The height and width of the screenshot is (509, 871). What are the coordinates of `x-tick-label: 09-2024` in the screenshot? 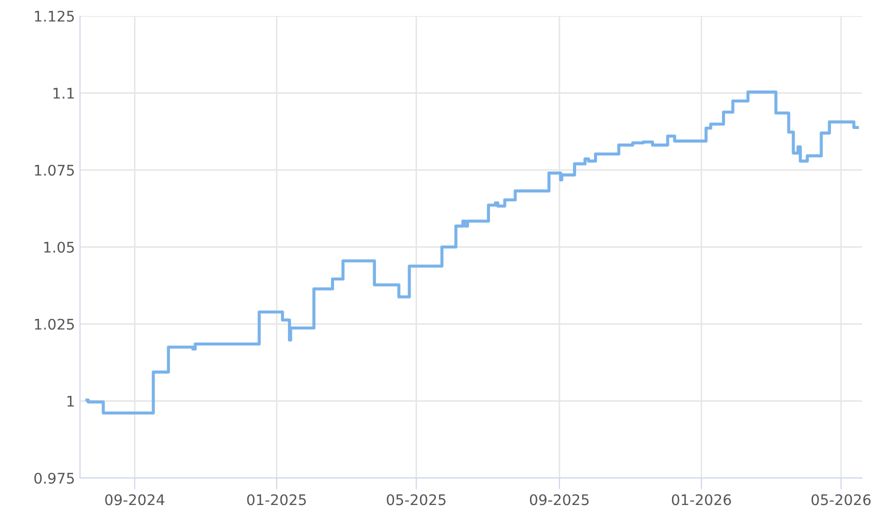 It's located at (134, 500).